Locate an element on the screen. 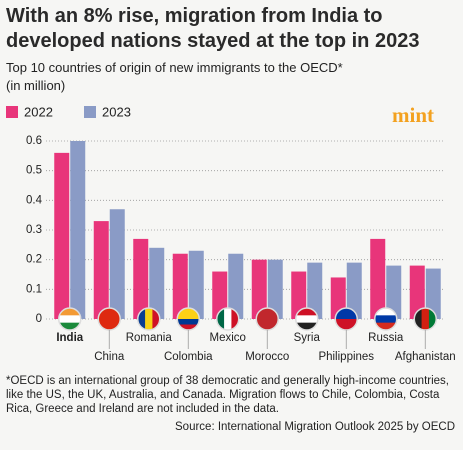  legend-label: 2022 is located at coordinates (38, 111).